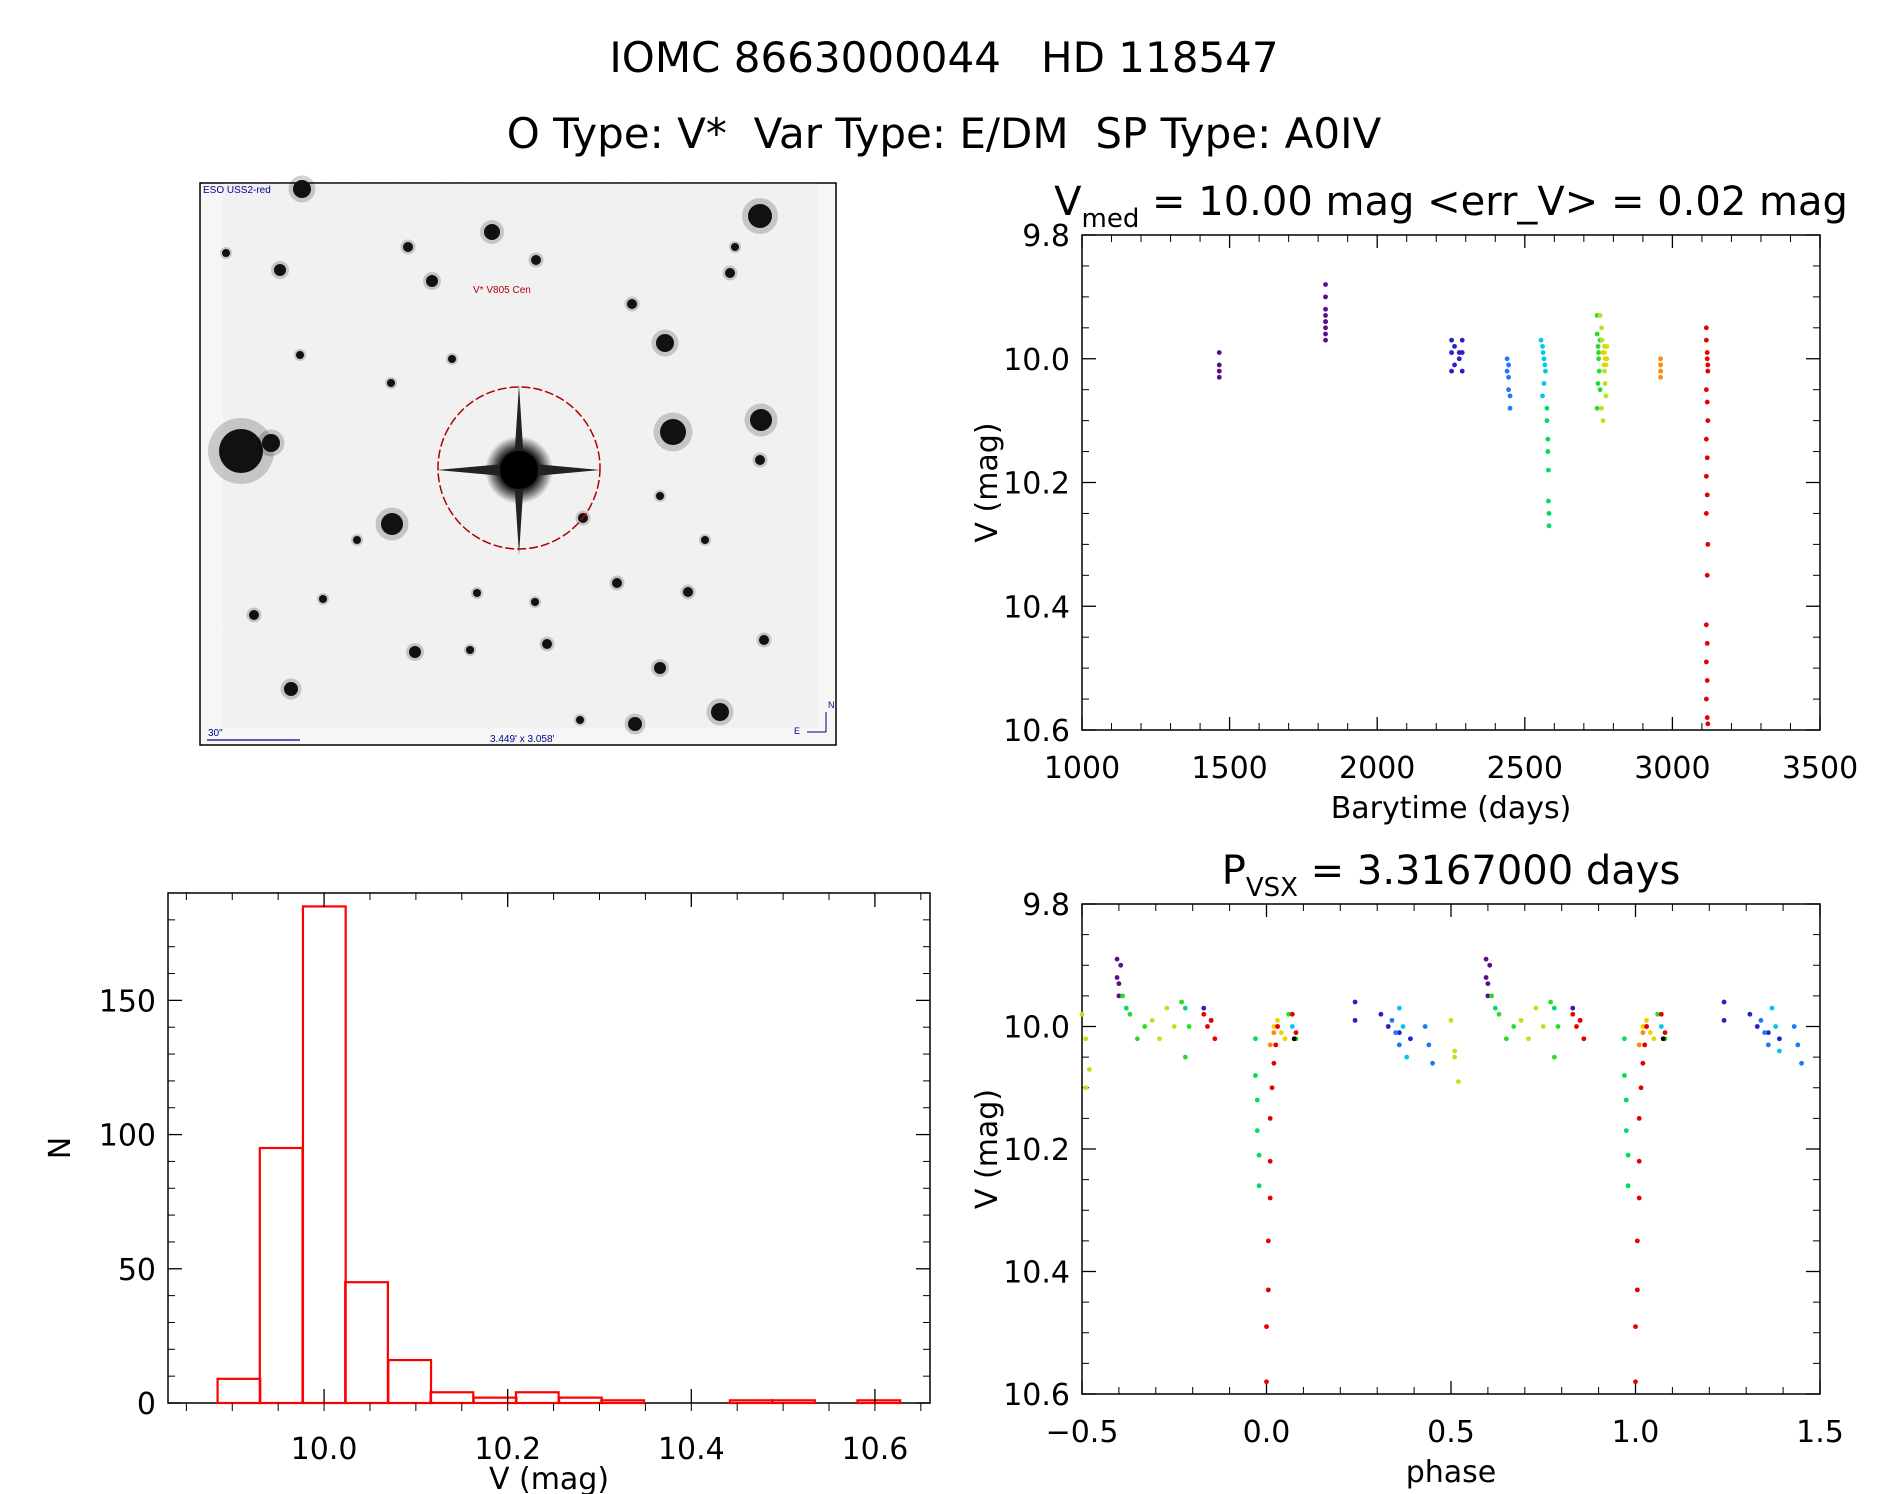 This screenshot has width=1889, height=1494. I want to click on x-axis-label: Barytime (days), so click(1451, 808).